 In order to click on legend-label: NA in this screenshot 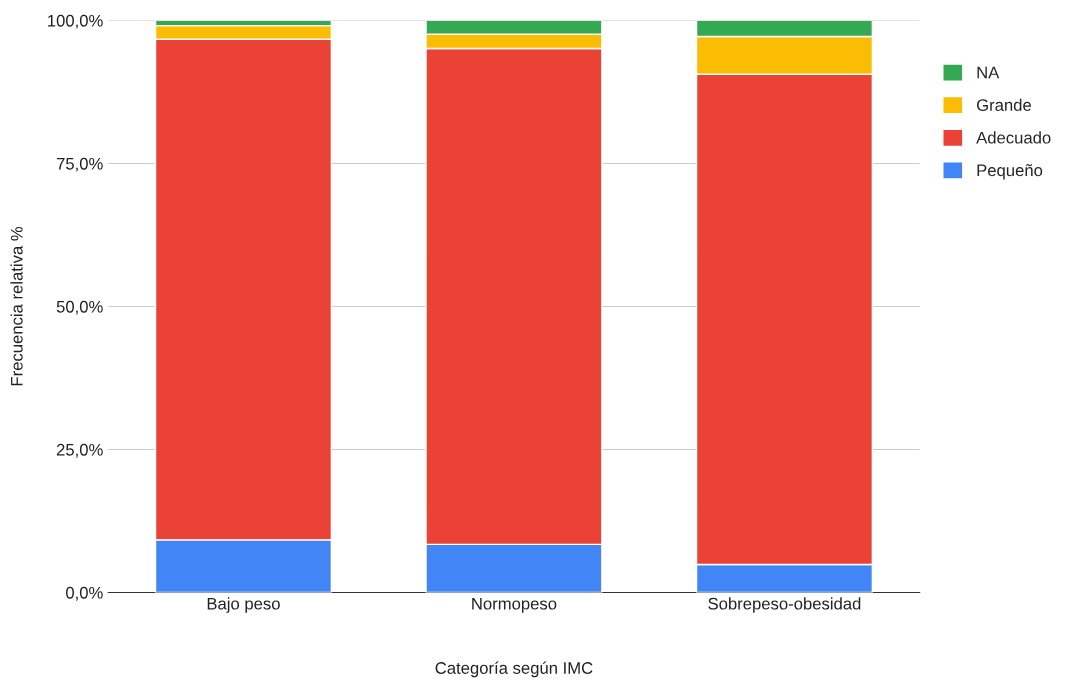, I will do `click(988, 72)`.